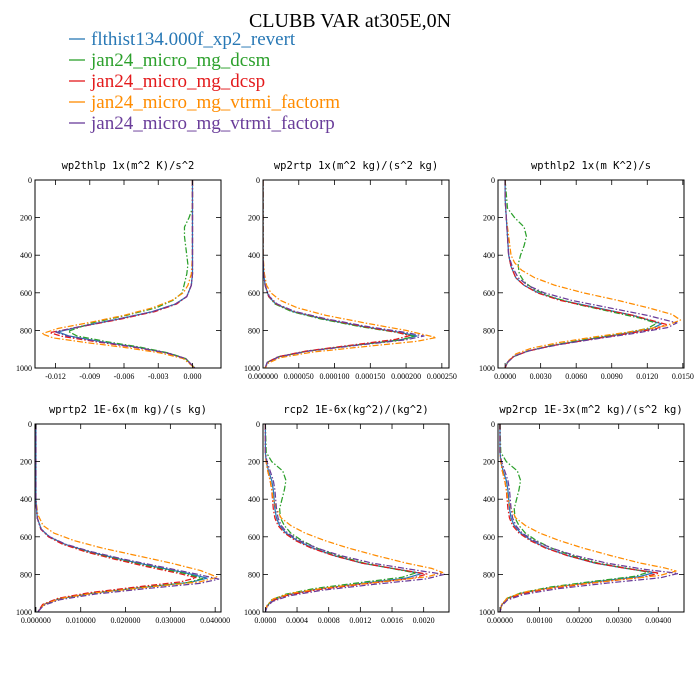  Describe the element at coordinates (89, 376) in the screenshot. I see `x-tick-label: -0.009` at that location.